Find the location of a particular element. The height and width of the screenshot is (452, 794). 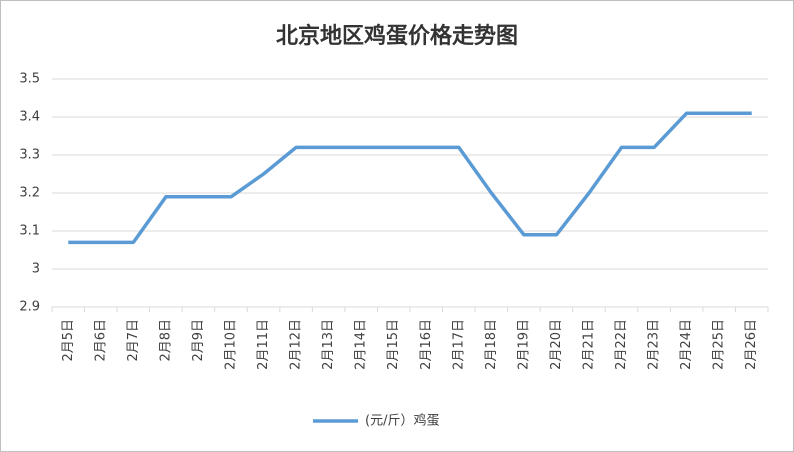

y-tick-label: 3.4 is located at coordinates (29, 117).